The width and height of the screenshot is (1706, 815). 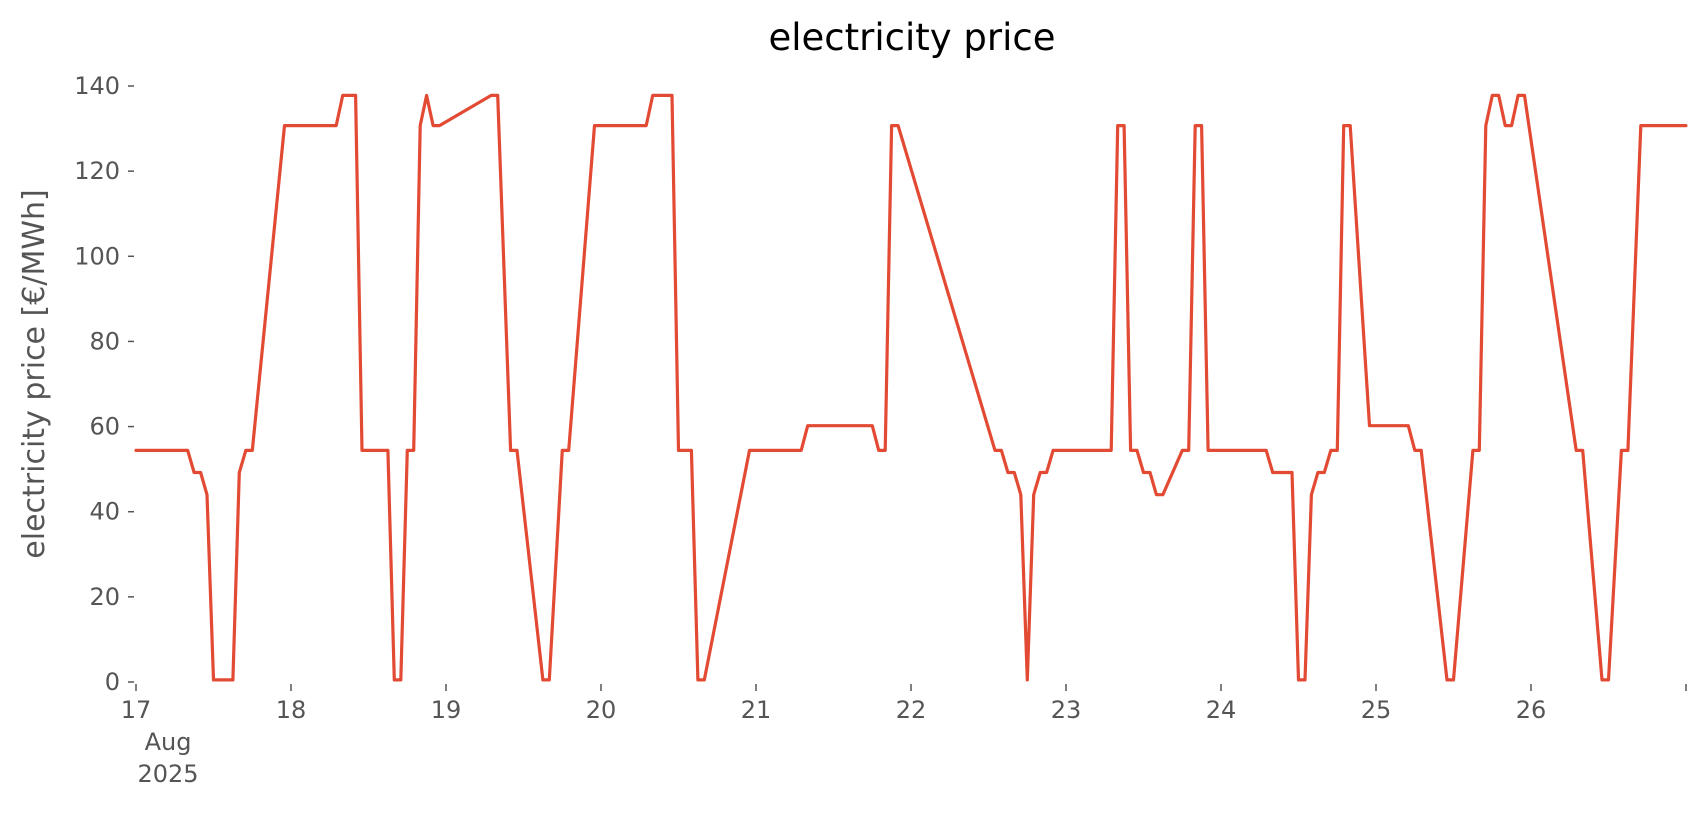 What do you see at coordinates (168, 742) in the screenshot?
I see `x-tick-sublabel: Aug` at bounding box center [168, 742].